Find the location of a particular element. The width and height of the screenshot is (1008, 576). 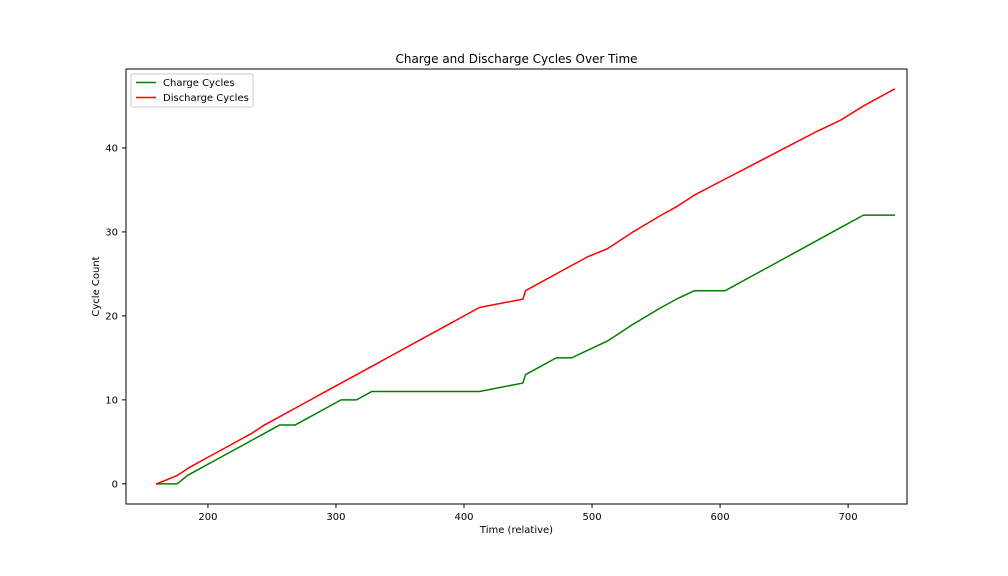

x-tick-label: 500 is located at coordinates (591, 517).